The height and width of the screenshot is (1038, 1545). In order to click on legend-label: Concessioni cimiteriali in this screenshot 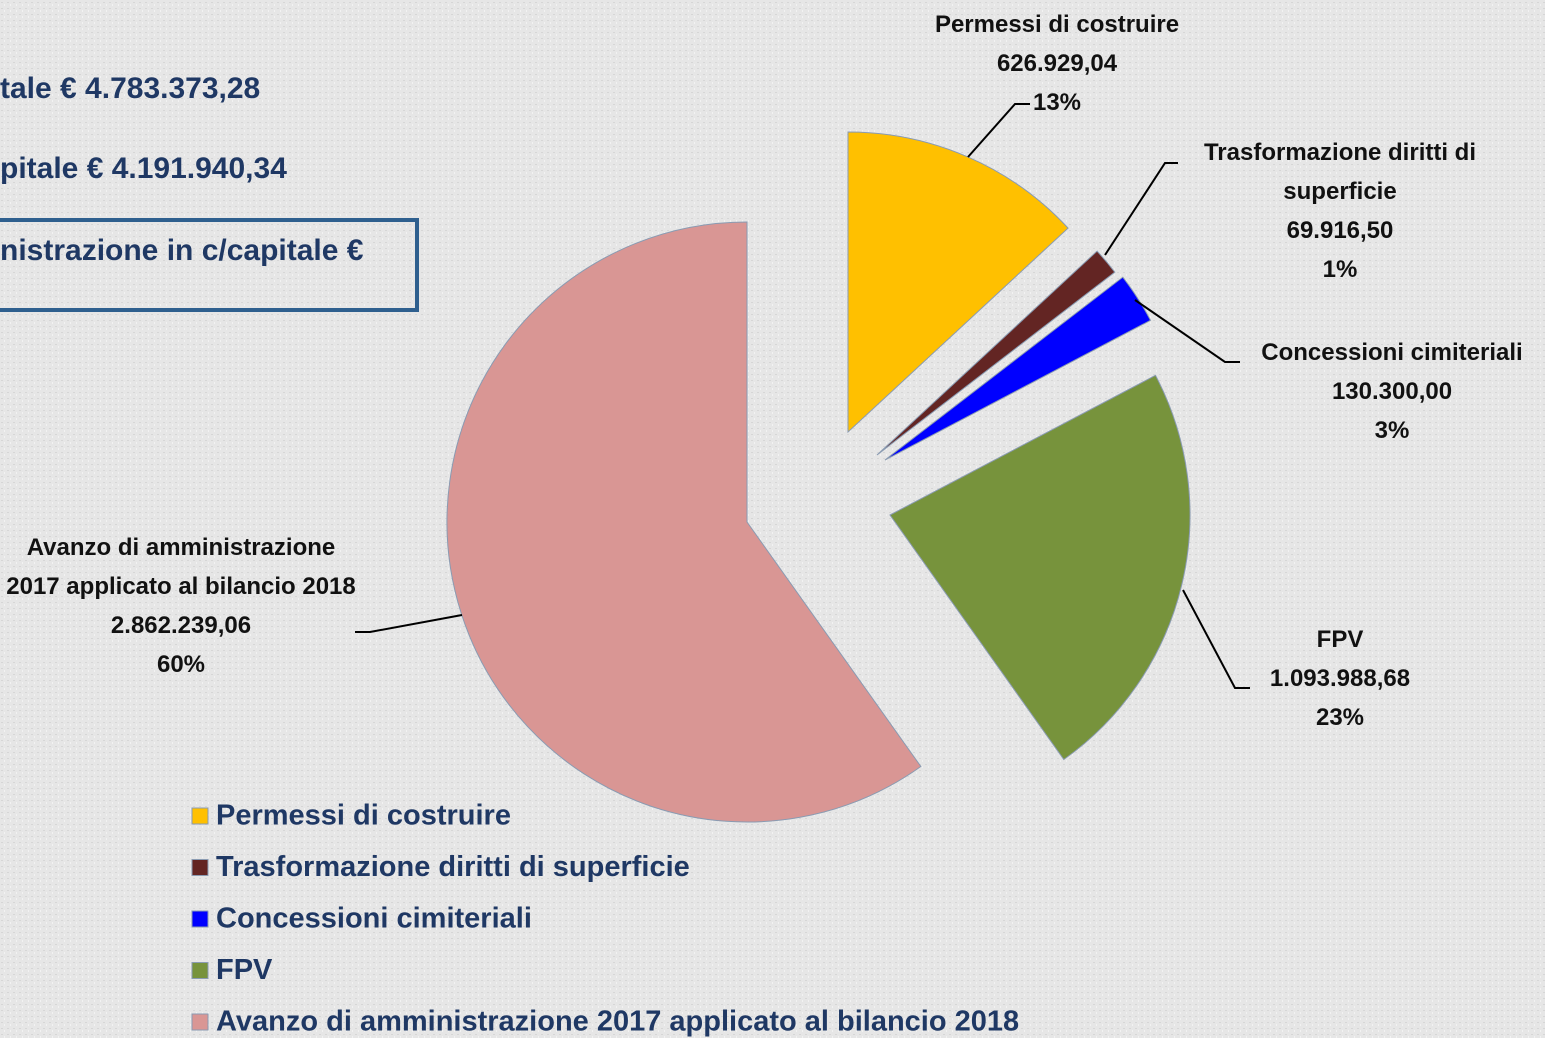, I will do `click(374, 919)`.